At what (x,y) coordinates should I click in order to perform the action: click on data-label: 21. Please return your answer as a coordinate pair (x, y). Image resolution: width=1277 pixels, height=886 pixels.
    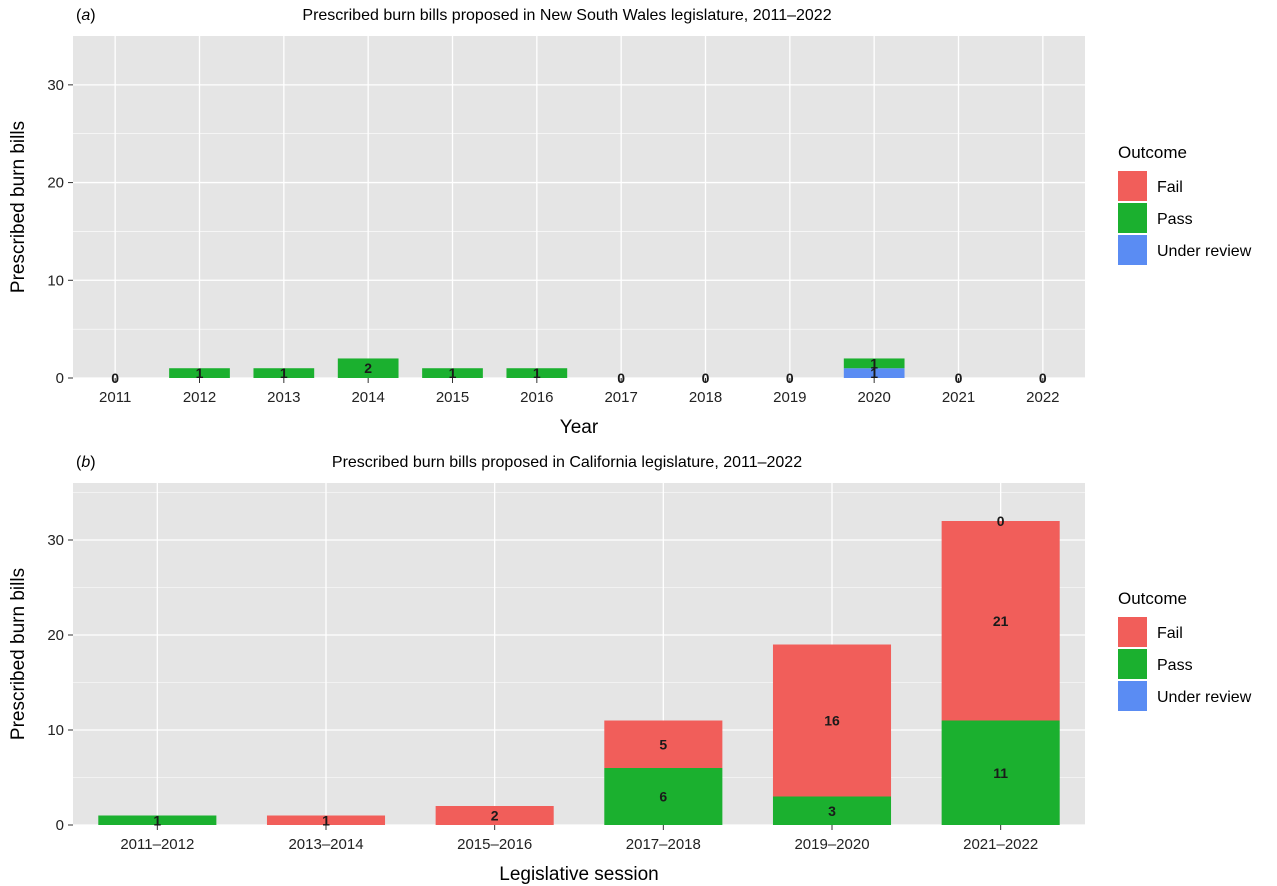
    Looking at the image, I should click on (1001, 621).